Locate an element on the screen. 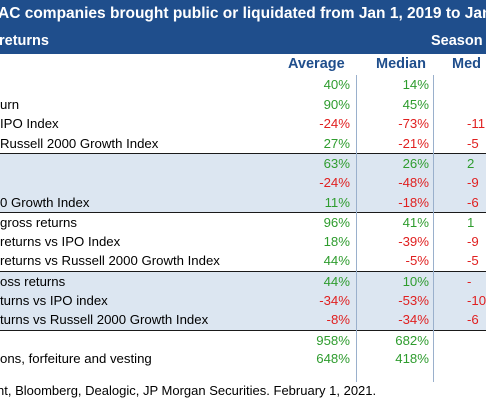 The height and width of the screenshot is (406, 486). average-value: 18% is located at coordinates (336, 241).